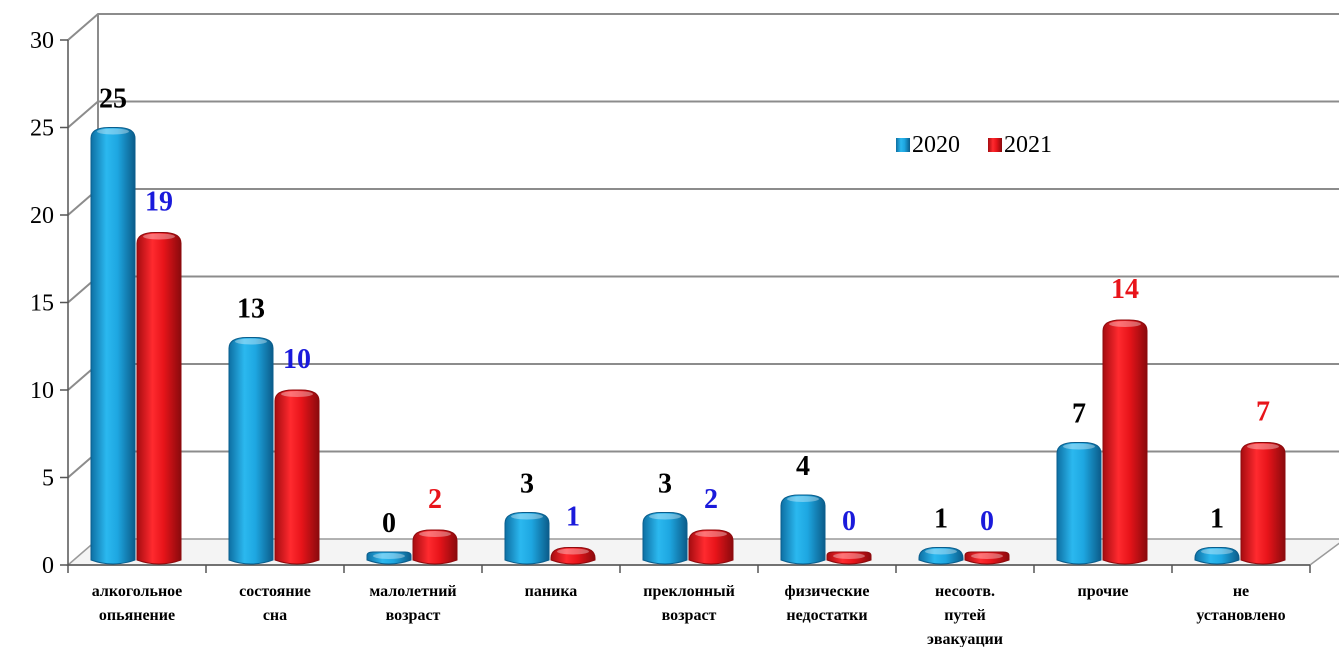 The height and width of the screenshot is (647, 1339). What do you see at coordinates (42, 391) in the screenshot?
I see `y-tick-label: 10` at bounding box center [42, 391].